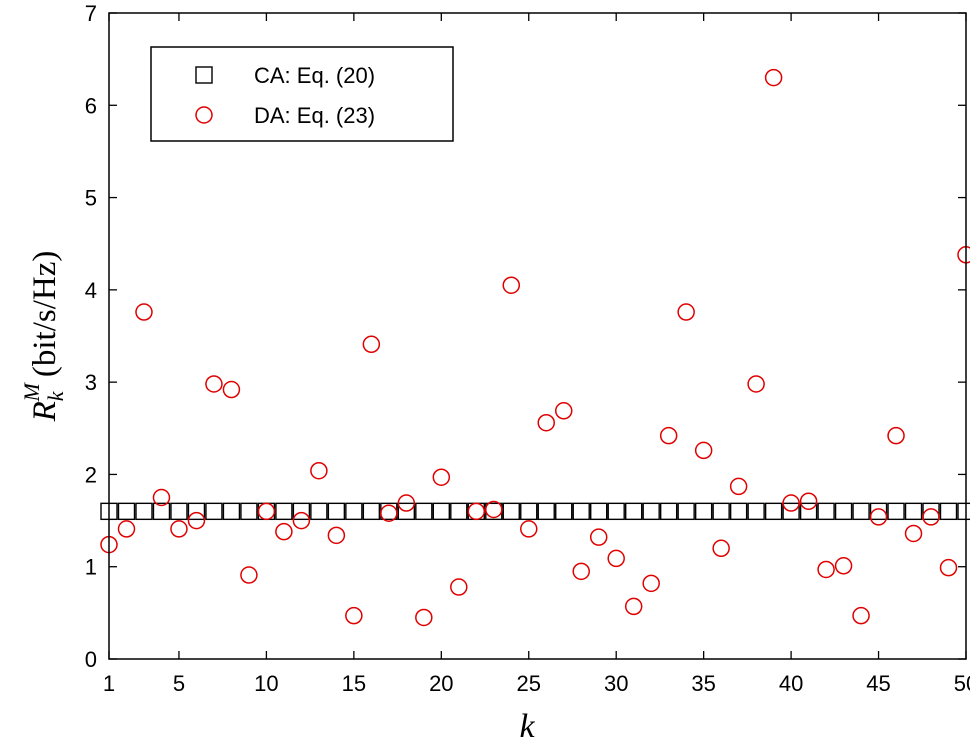  Describe the element at coordinates (441, 683) in the screenshot. I see `x-tick-label: 20` at that location.